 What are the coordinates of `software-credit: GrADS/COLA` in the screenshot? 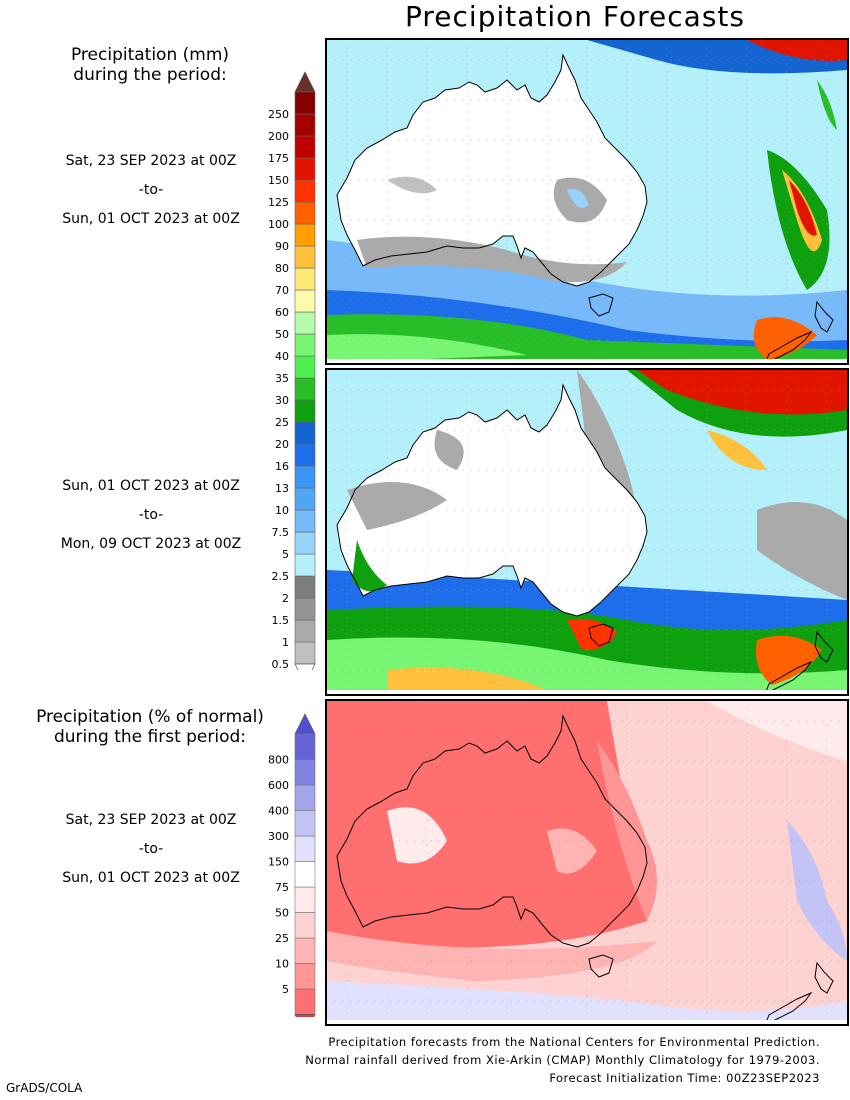 It's located at (44, 1088).